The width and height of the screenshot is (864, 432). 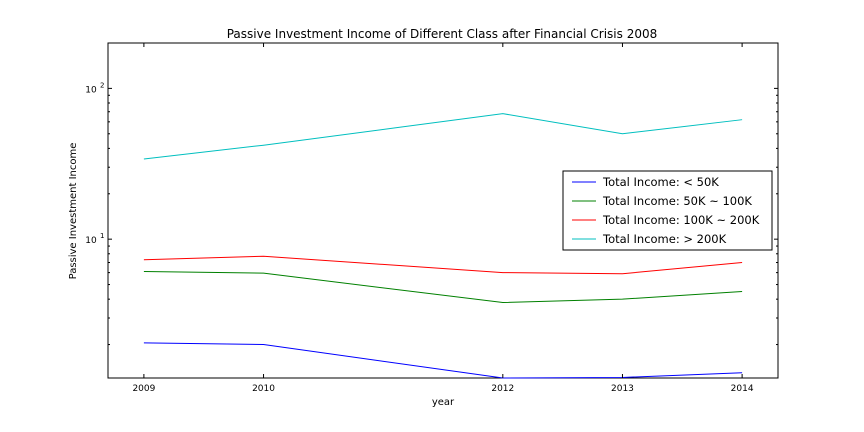 I want to click on y-tick-label: 10 2, so click(x=94, y=88).